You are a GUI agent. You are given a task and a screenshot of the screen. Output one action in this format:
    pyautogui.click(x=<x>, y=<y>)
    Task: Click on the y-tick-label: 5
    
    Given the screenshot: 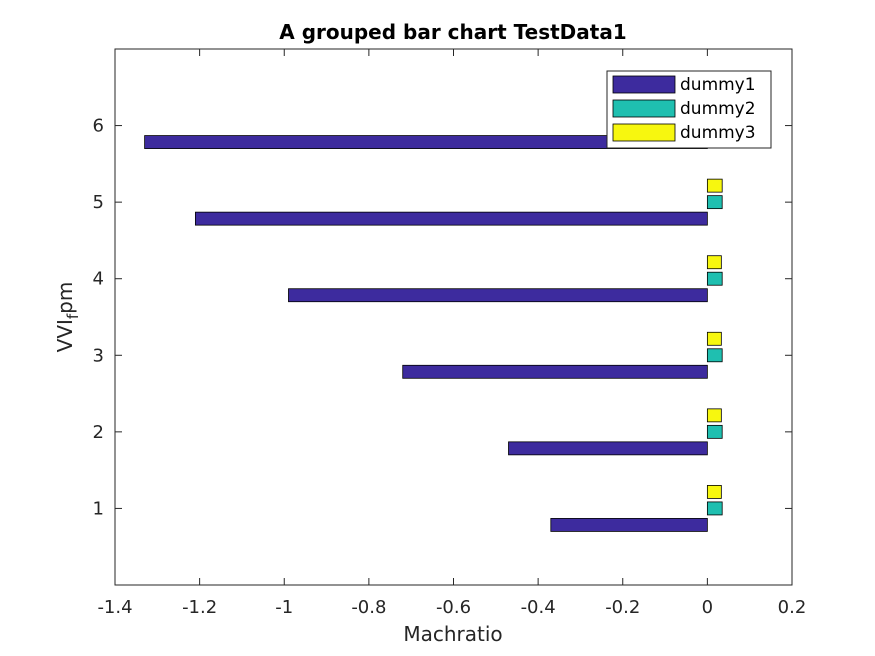 What is the action you would take?
    pyautogui.click(x=98, y=202)
    